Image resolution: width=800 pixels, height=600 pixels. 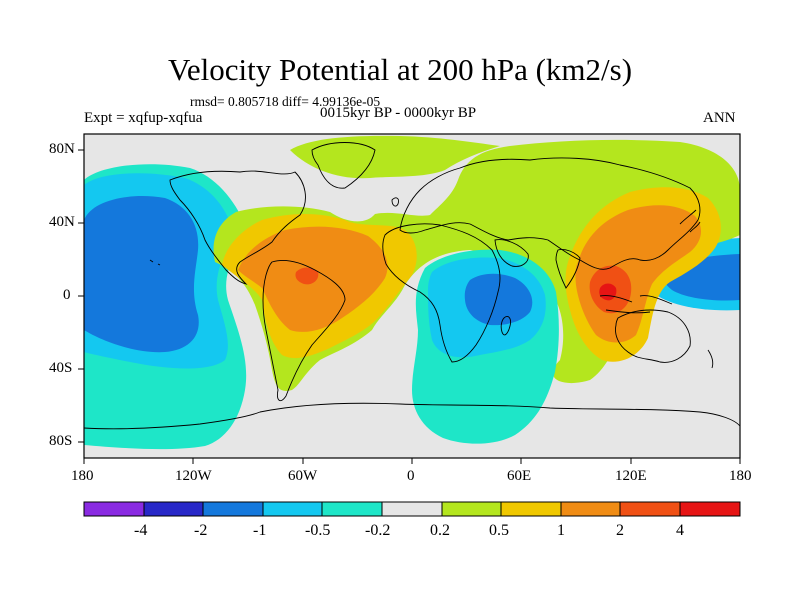 What do you see at coordinates (511, 253) in the screenshot?
I see `coastline-arabia` at bounding box center [511, 253].